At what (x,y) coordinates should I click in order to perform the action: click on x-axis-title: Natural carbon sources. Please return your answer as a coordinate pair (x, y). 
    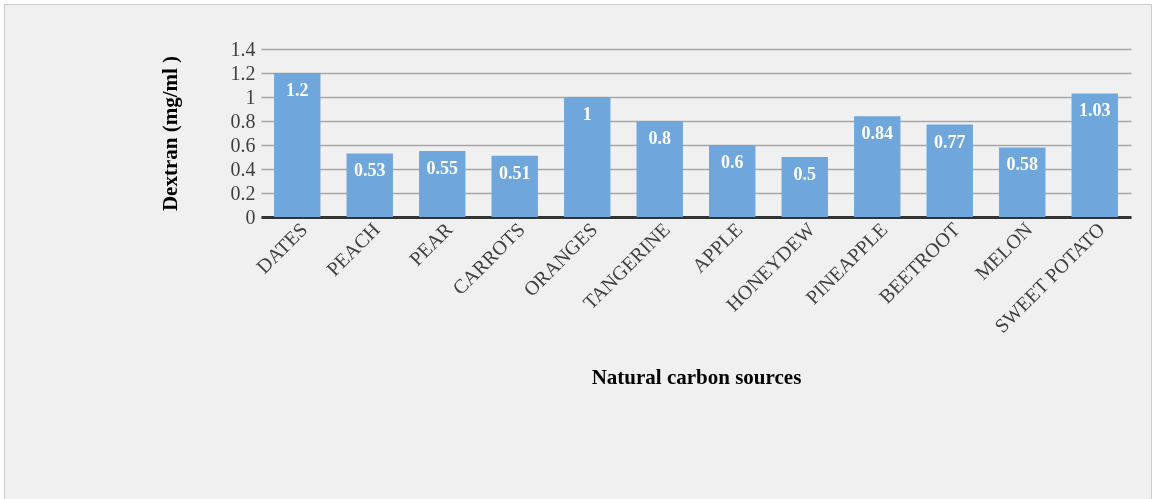
    Looking at the image, I should click on (696, 377).